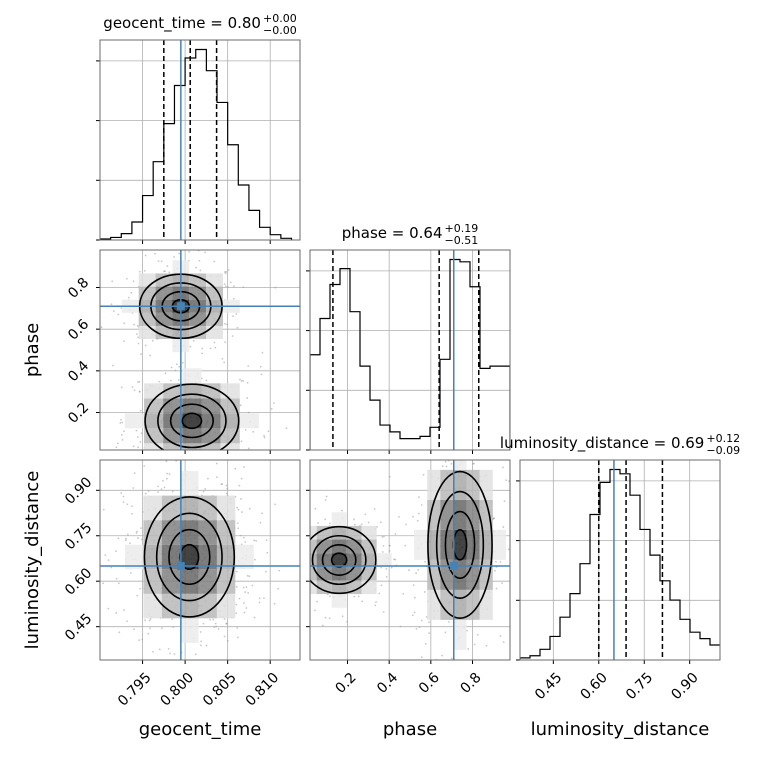 This screenshot has width=760, height=760. Describe the element at coordinates (620, 560) in the screenshot. I see `panel-frame` at that location.